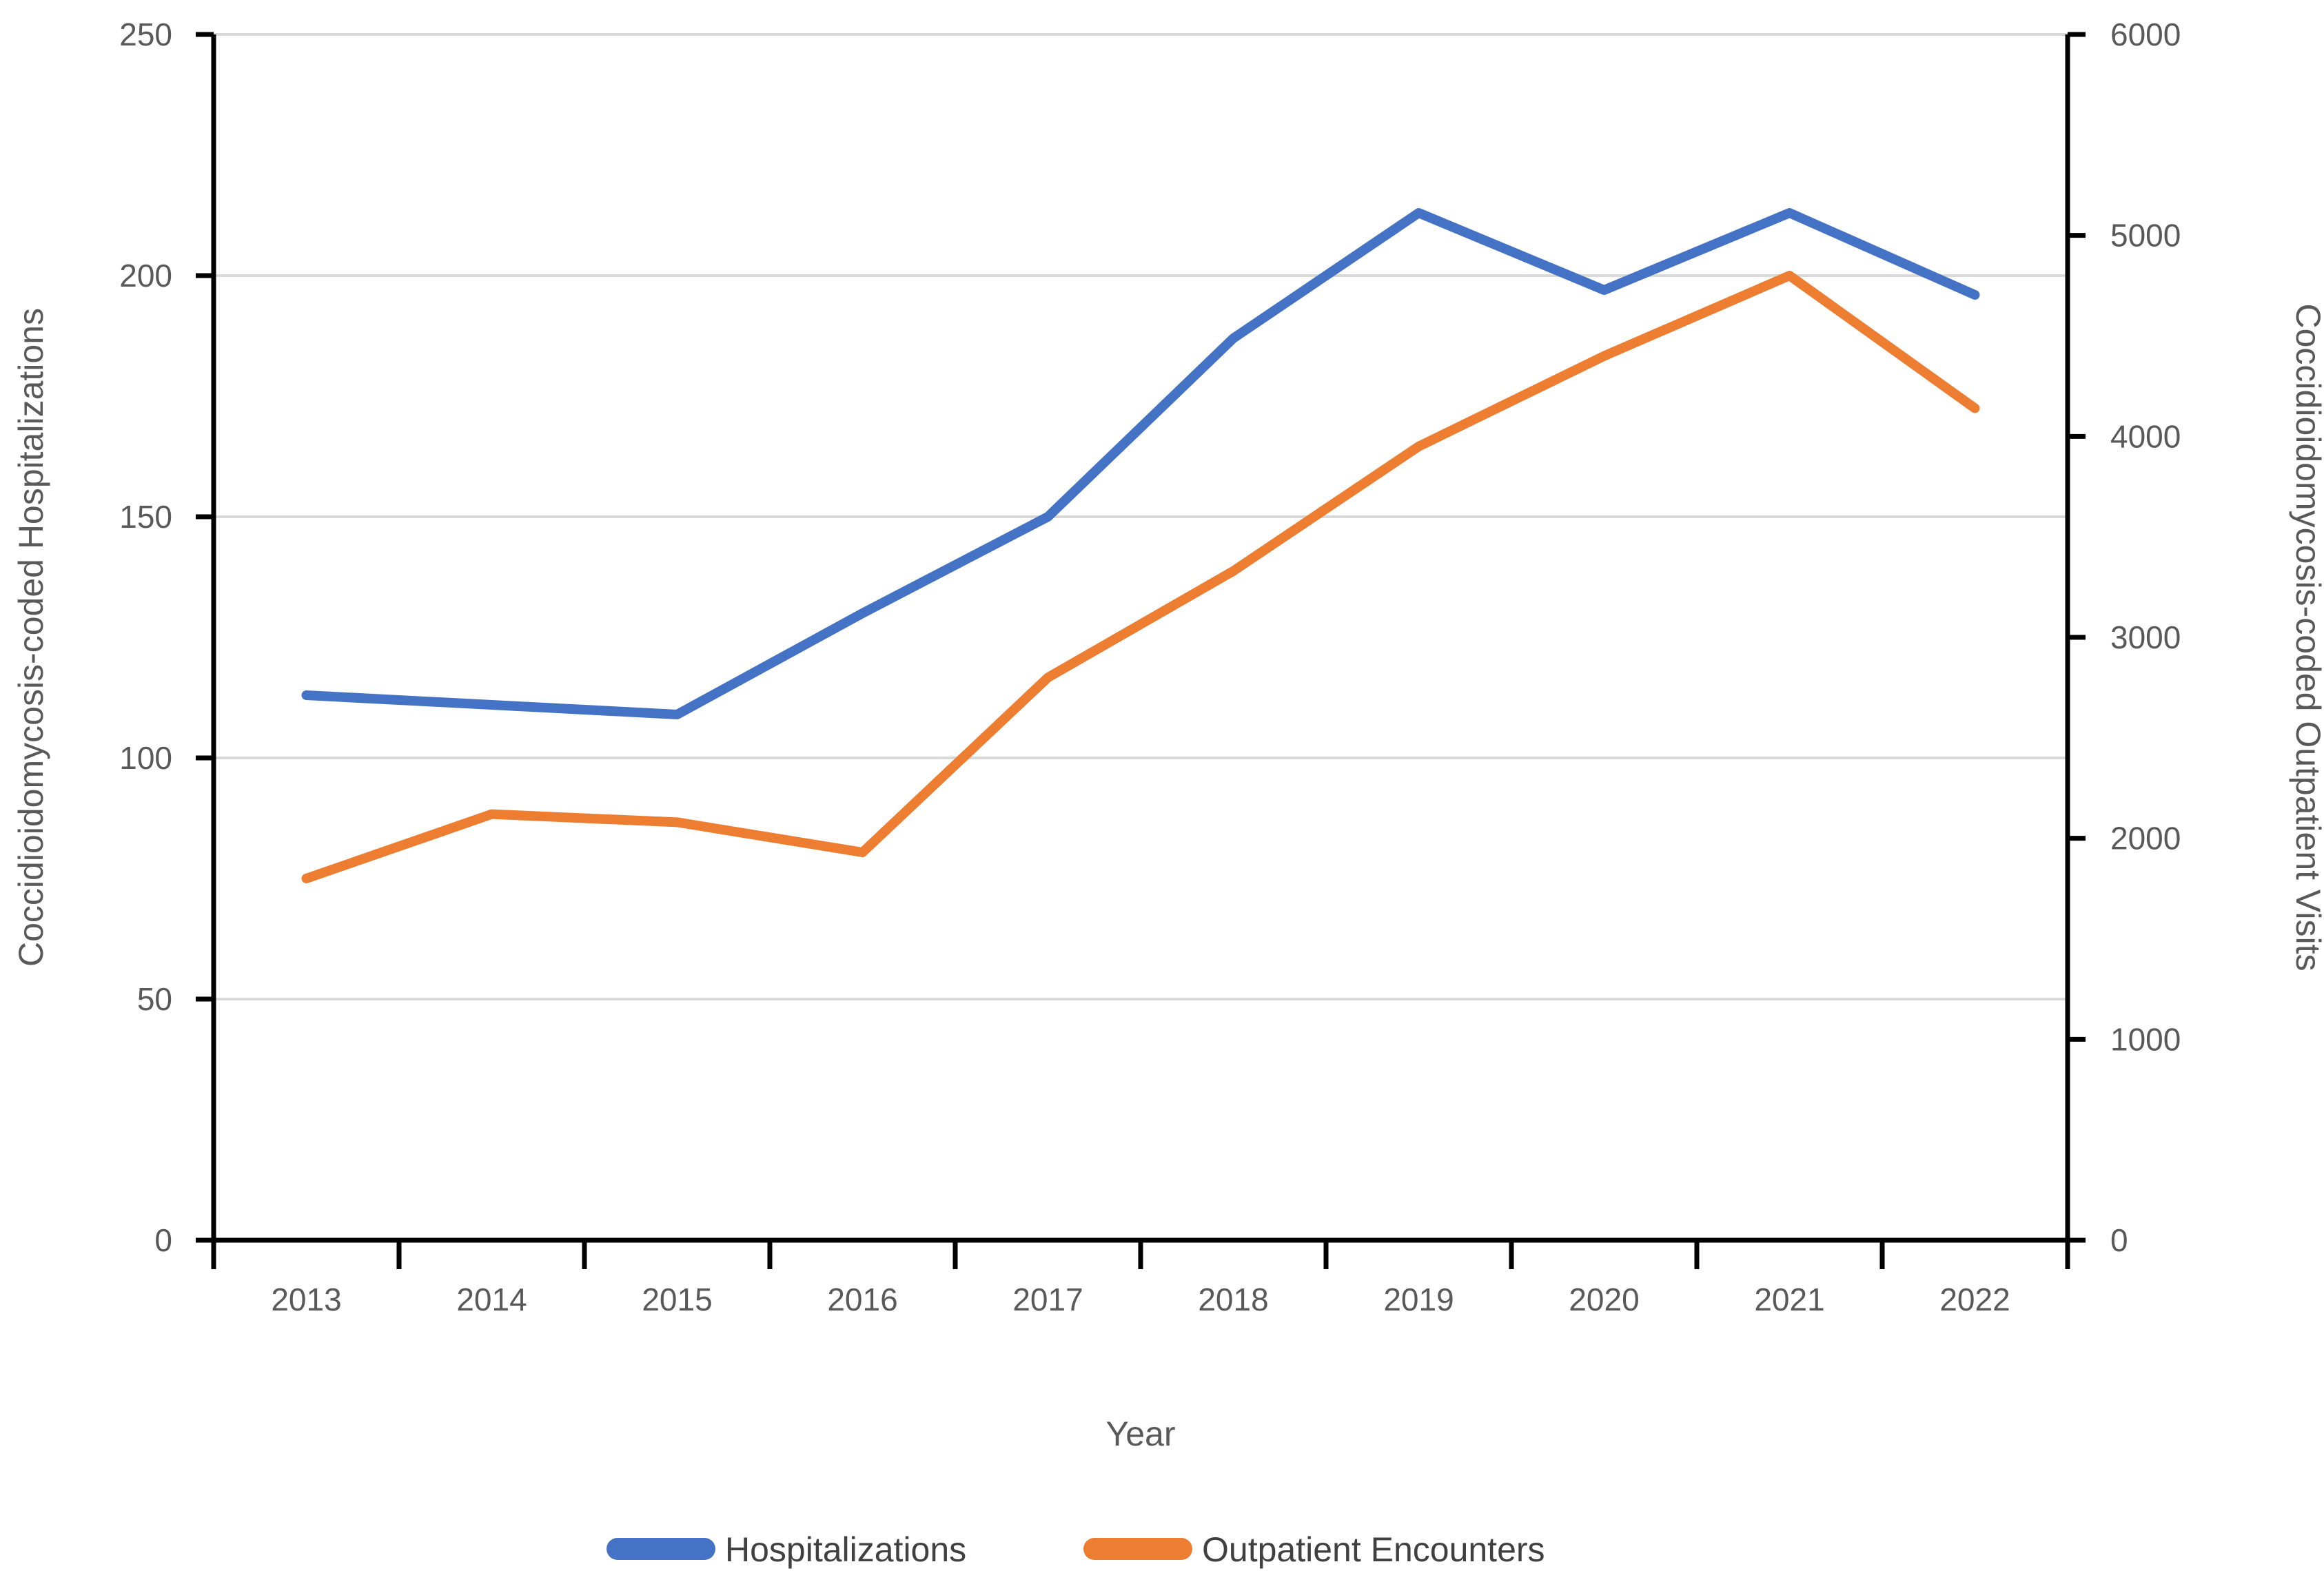  I want to click on right-axis-tick-label: 6000, so click(2145, 34).